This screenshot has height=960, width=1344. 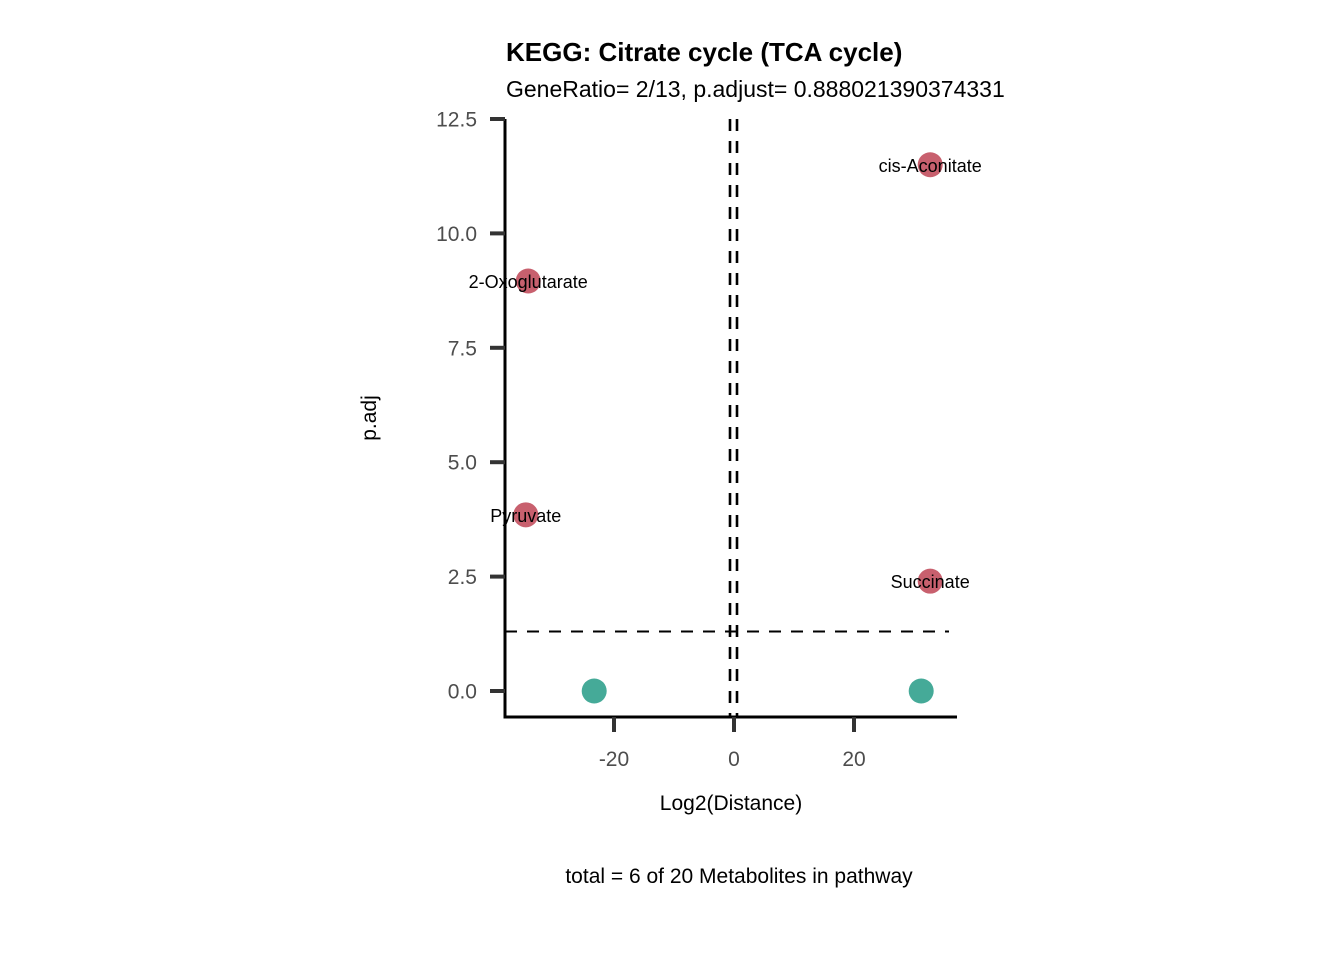 I want to click on chart-title: KEGG: Citrate cycle (TCA cycle), so click(x=704, y=52).